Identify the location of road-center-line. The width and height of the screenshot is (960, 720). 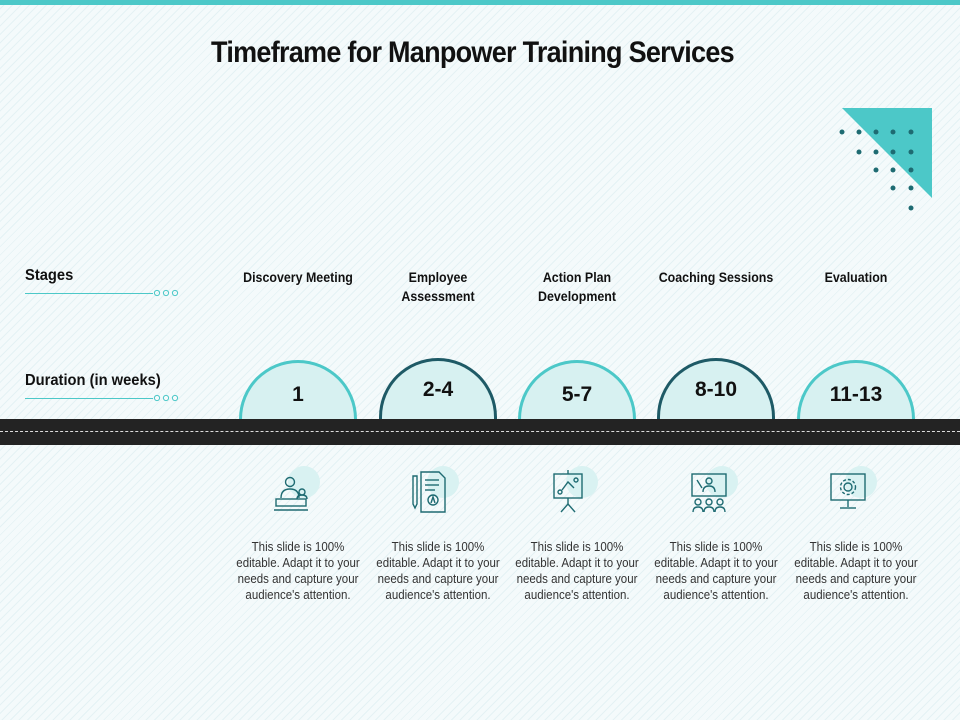
(480, 431).